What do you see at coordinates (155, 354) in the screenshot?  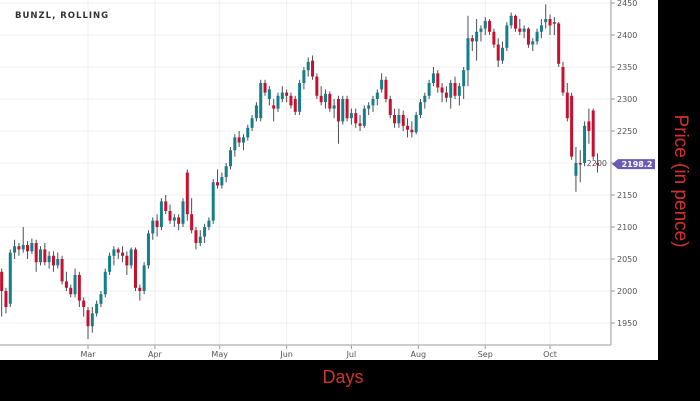 I see `x-tick-label: Apr` at bounding box center [155, 354].